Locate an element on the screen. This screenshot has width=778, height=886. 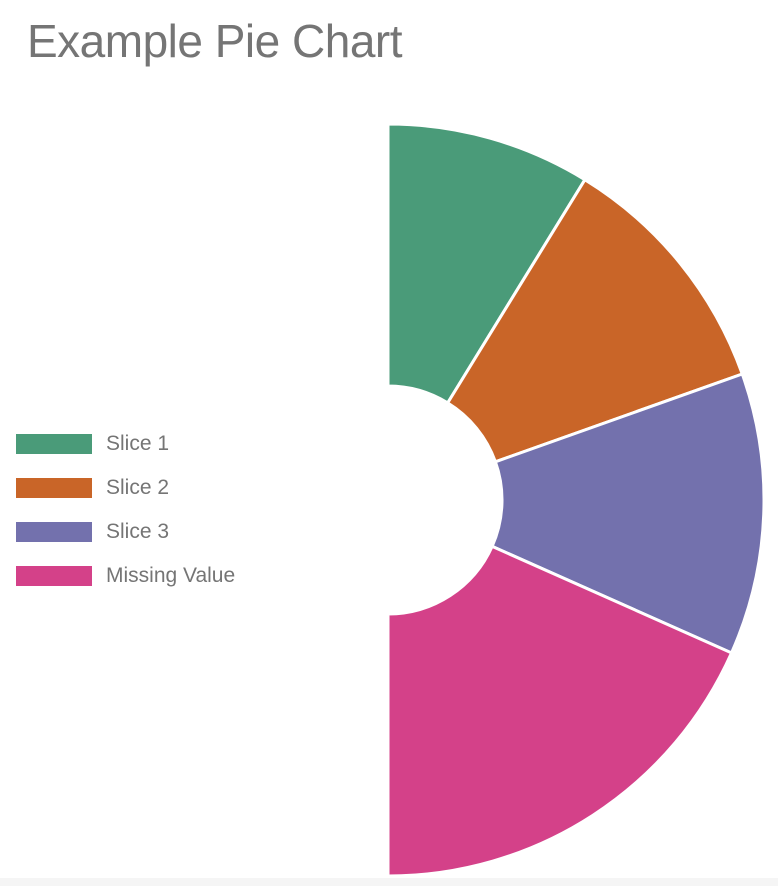
bottom-strip is located at coordinates (389, 882).